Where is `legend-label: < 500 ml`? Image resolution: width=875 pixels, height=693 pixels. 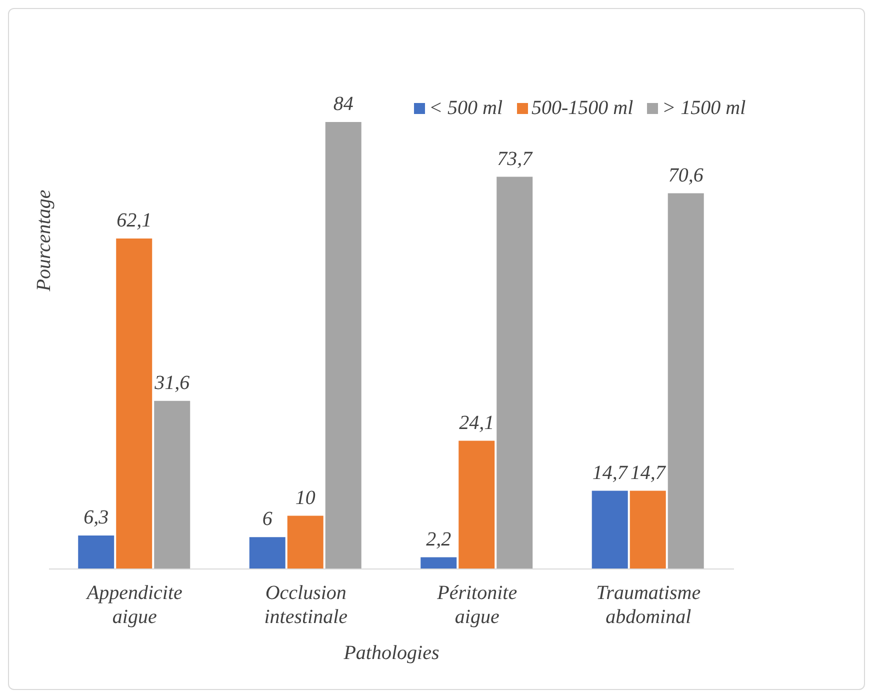 legend-label: < 500 ml is located at coordinates (465, 108).